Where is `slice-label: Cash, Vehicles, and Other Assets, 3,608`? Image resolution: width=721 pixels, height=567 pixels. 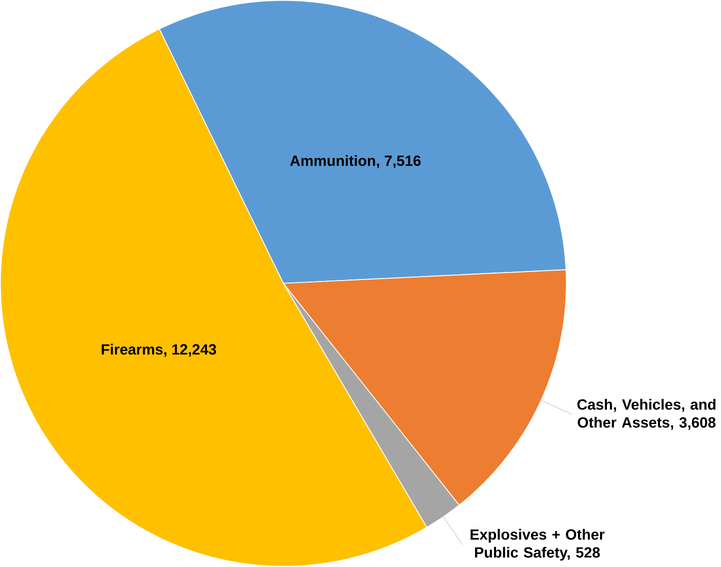 slice-label: Cash, Vehicles, and Other Assets, 3,608 is located at coordinates (646, 414).